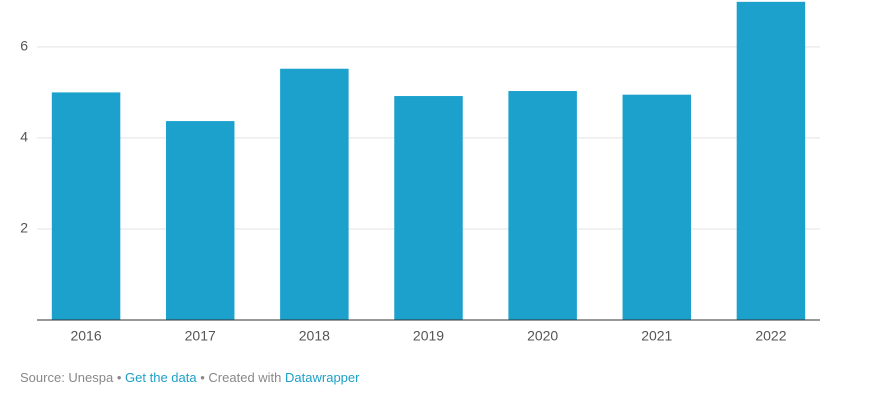 The image size is (885, 400). I want to click on x-tick-label: 2019, so click(428, 336).